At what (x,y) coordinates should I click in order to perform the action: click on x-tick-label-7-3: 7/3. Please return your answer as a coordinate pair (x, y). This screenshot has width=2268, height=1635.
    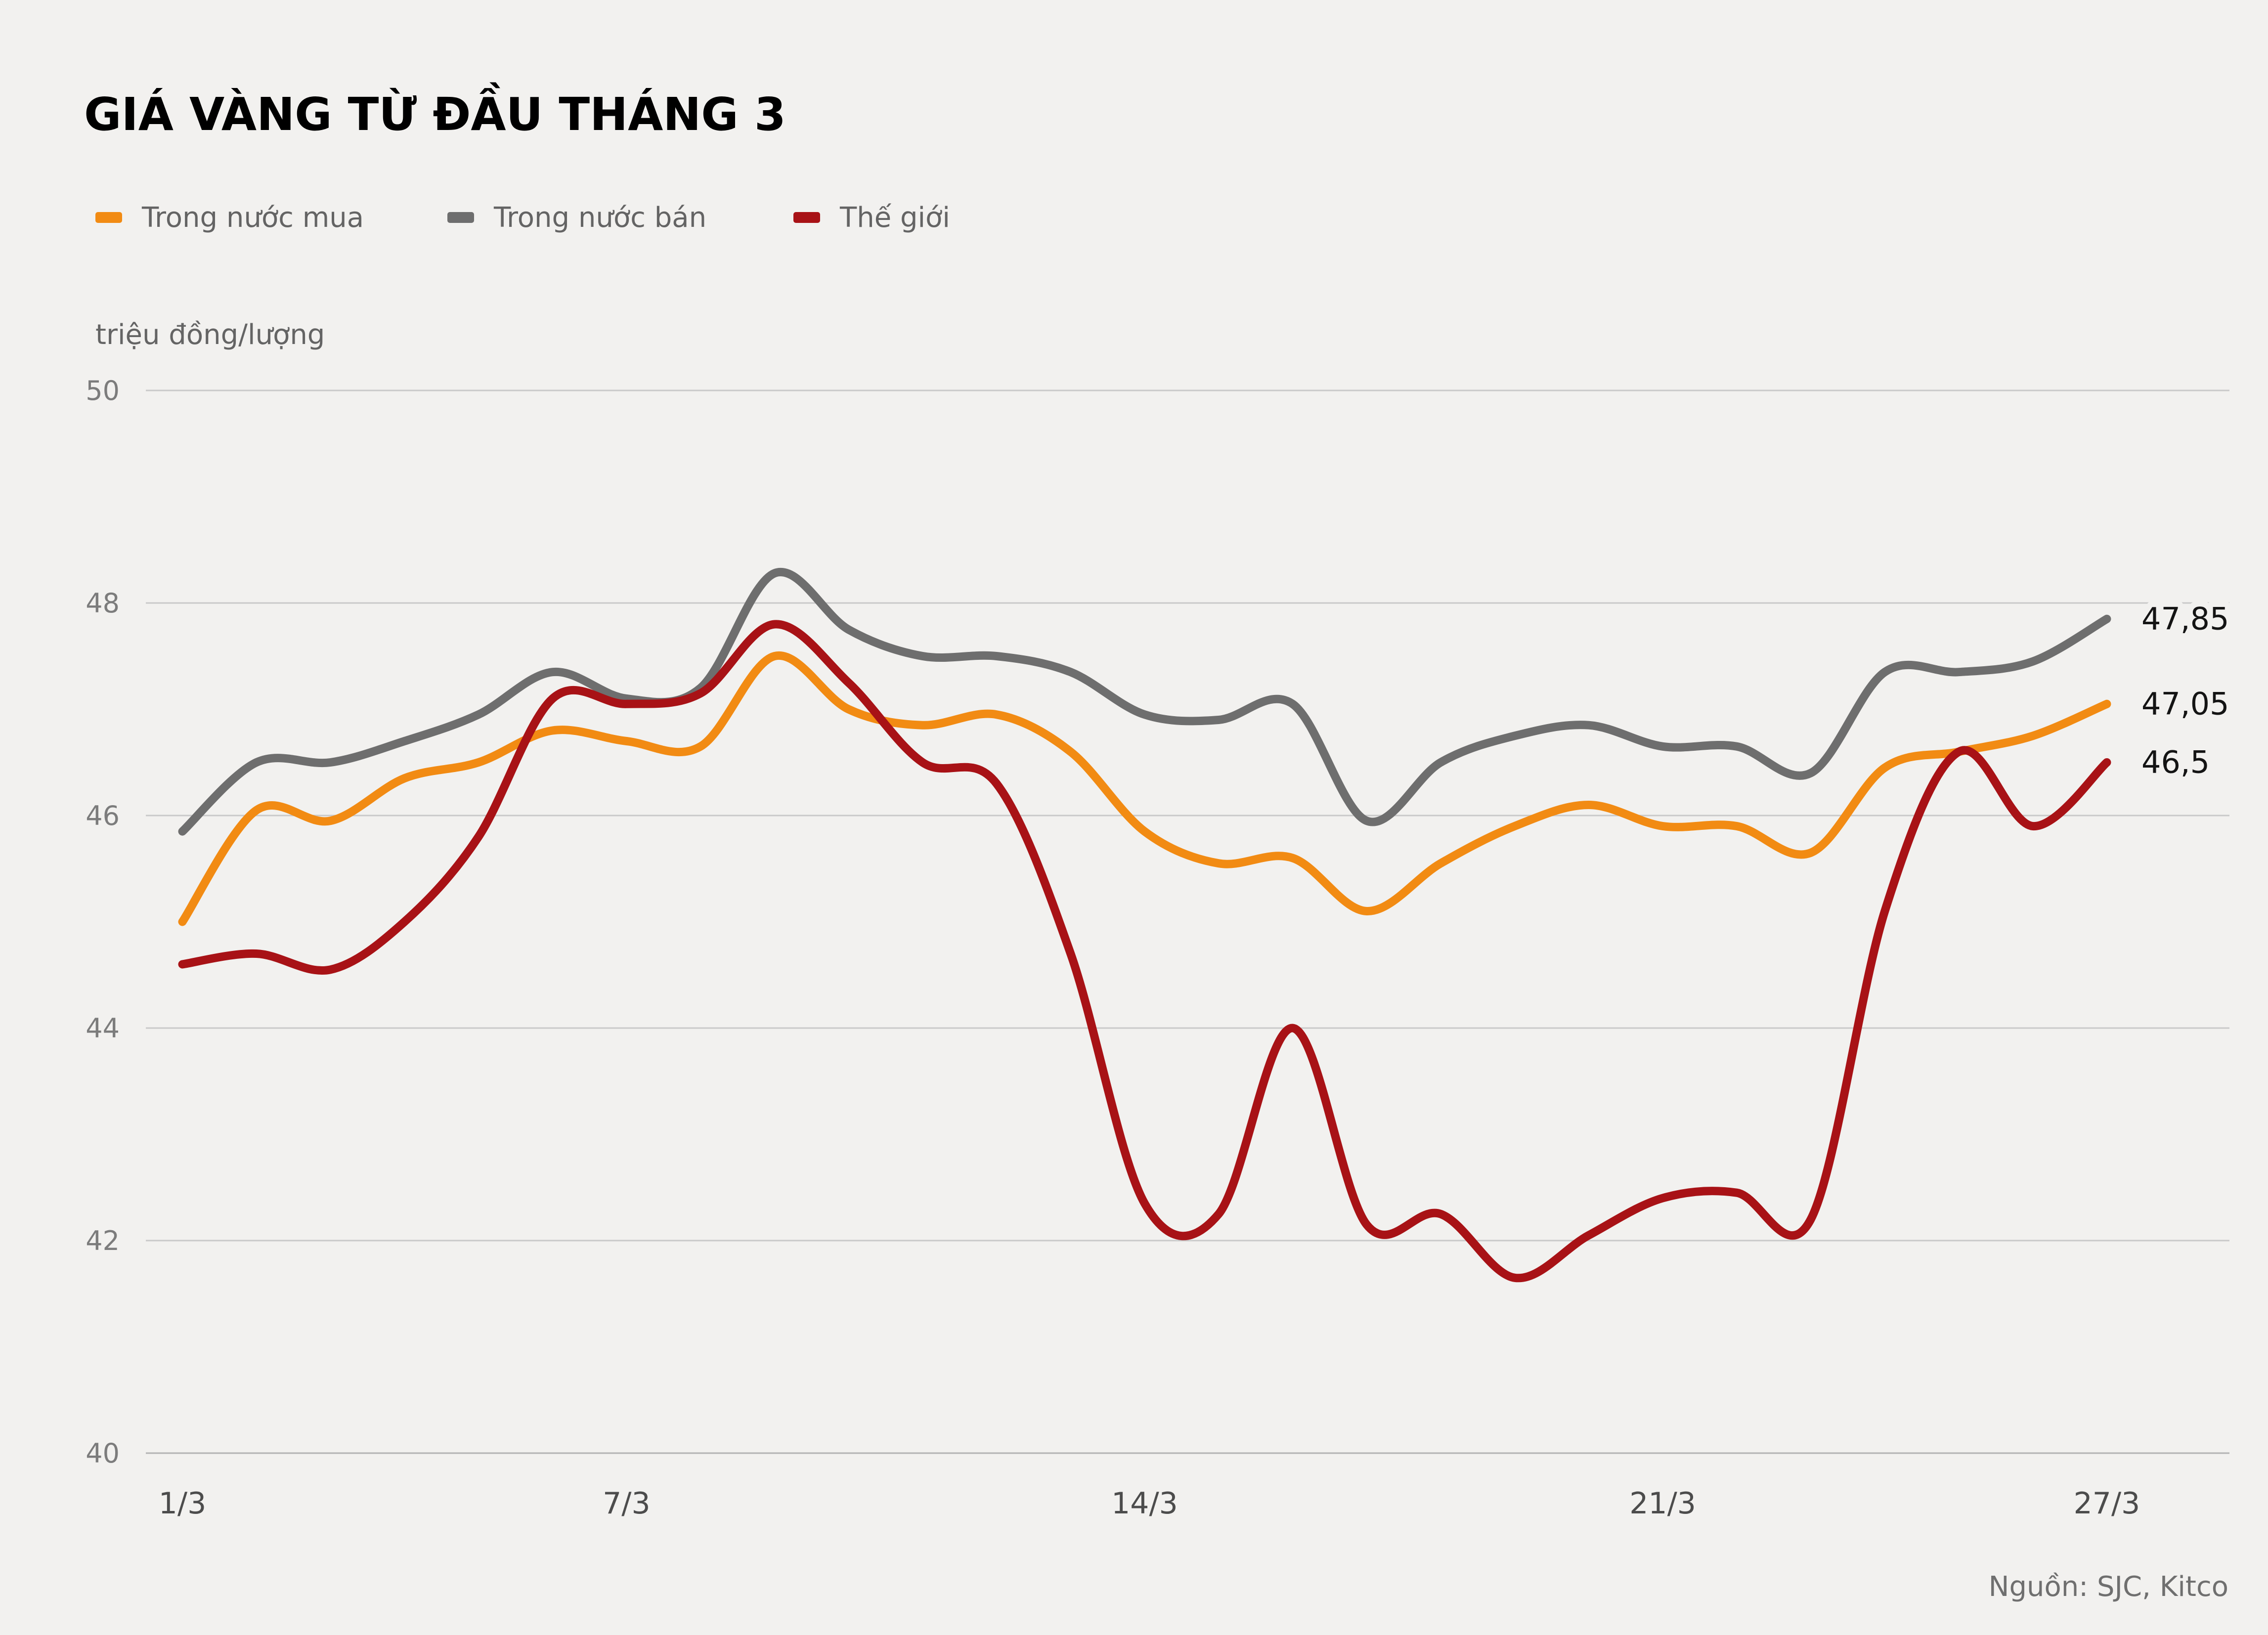
    Looking at the image, I should click on (627, 1504).